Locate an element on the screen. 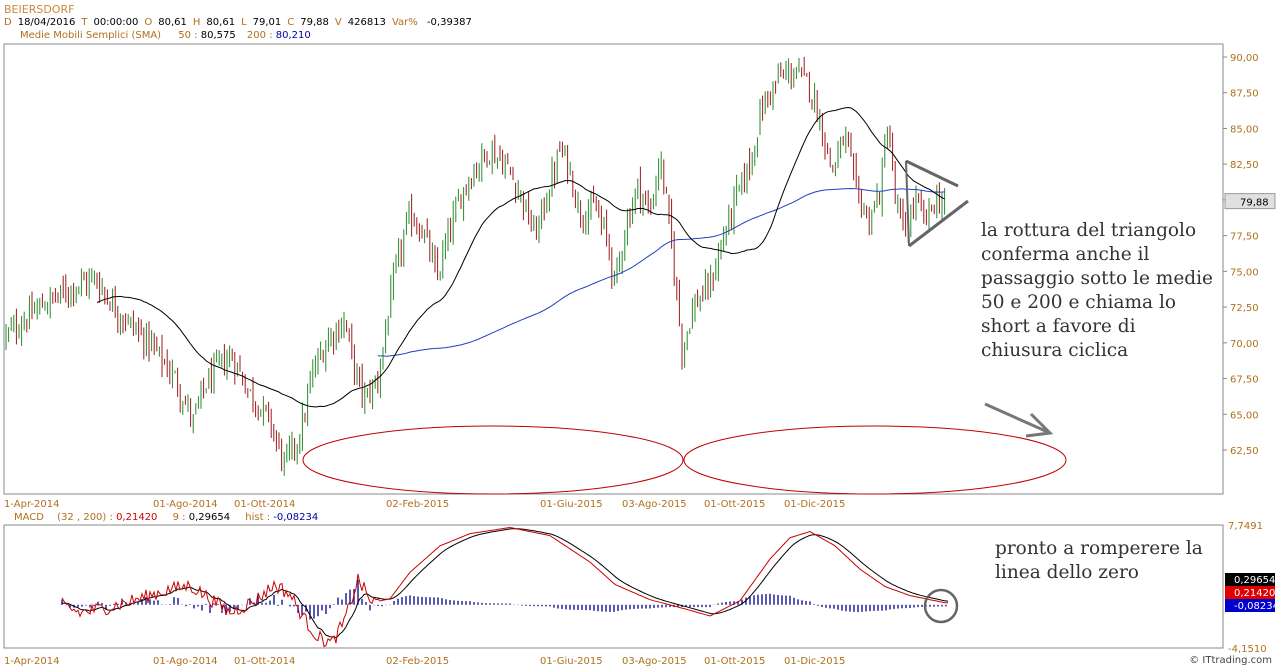  ohlc-key: V is located at coordinates (338, 22).